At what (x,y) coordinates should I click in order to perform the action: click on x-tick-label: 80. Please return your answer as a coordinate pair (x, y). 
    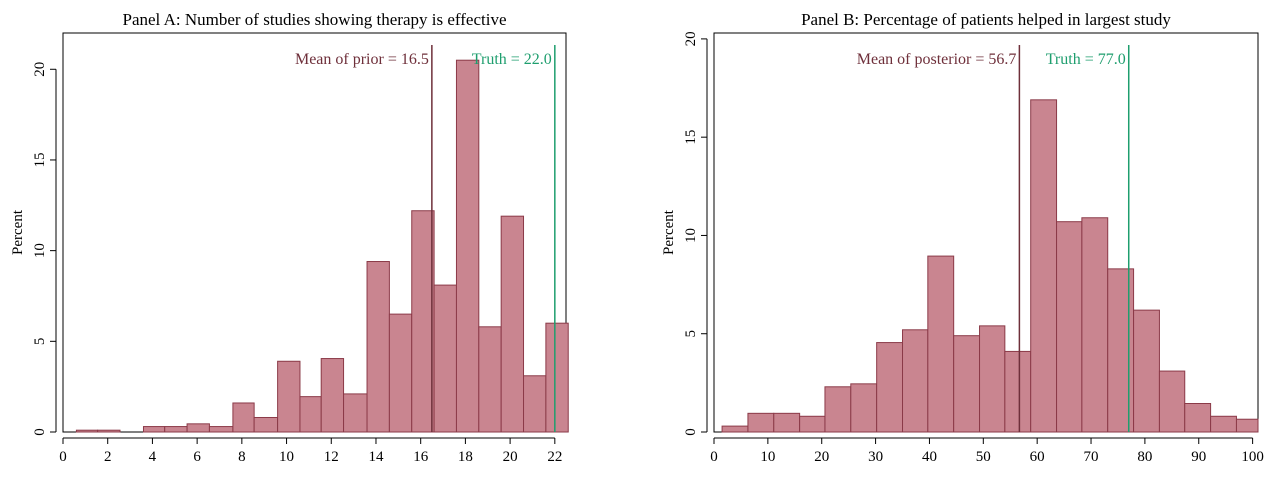
    Looking at the image, I should click on (1144, 457).